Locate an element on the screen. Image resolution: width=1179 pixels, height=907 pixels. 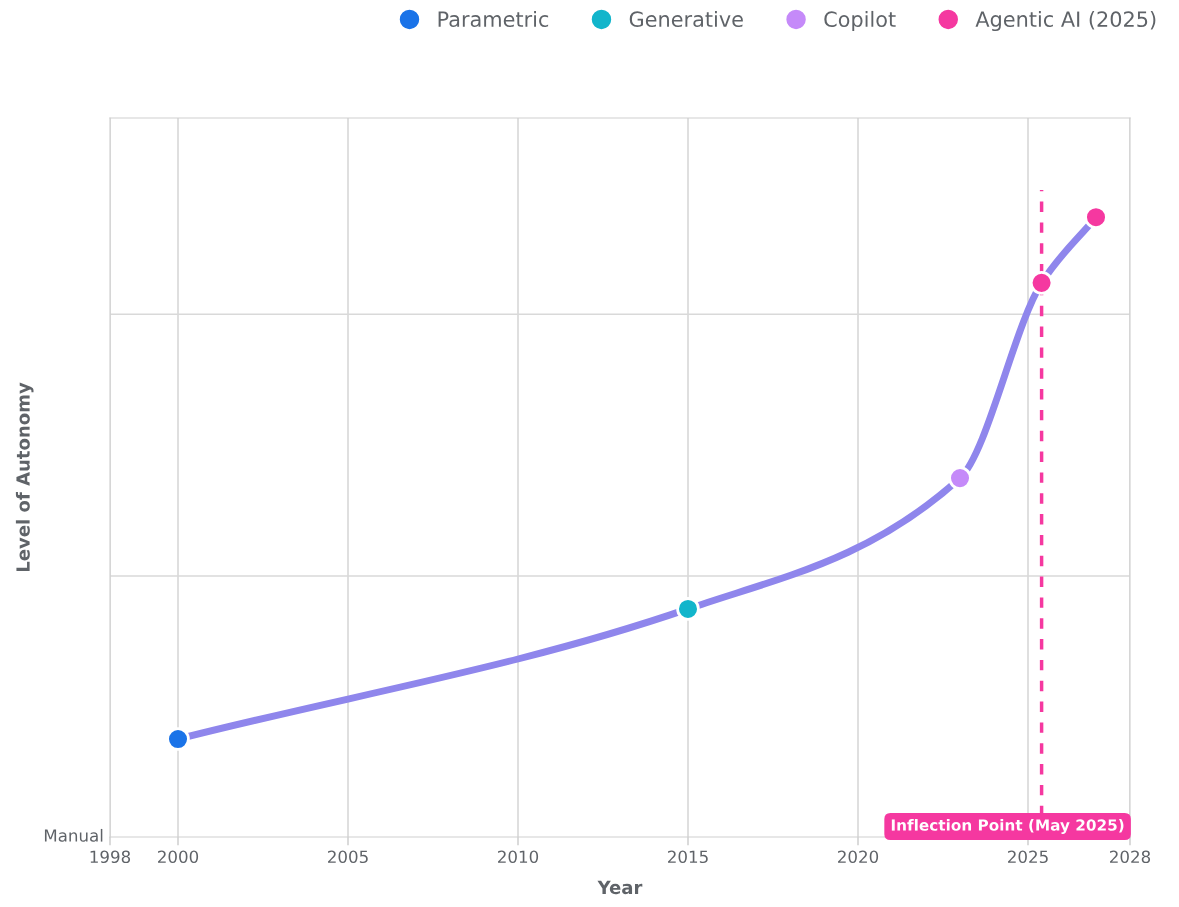
legend-label: Parametric is located at coordinates (493, 19).